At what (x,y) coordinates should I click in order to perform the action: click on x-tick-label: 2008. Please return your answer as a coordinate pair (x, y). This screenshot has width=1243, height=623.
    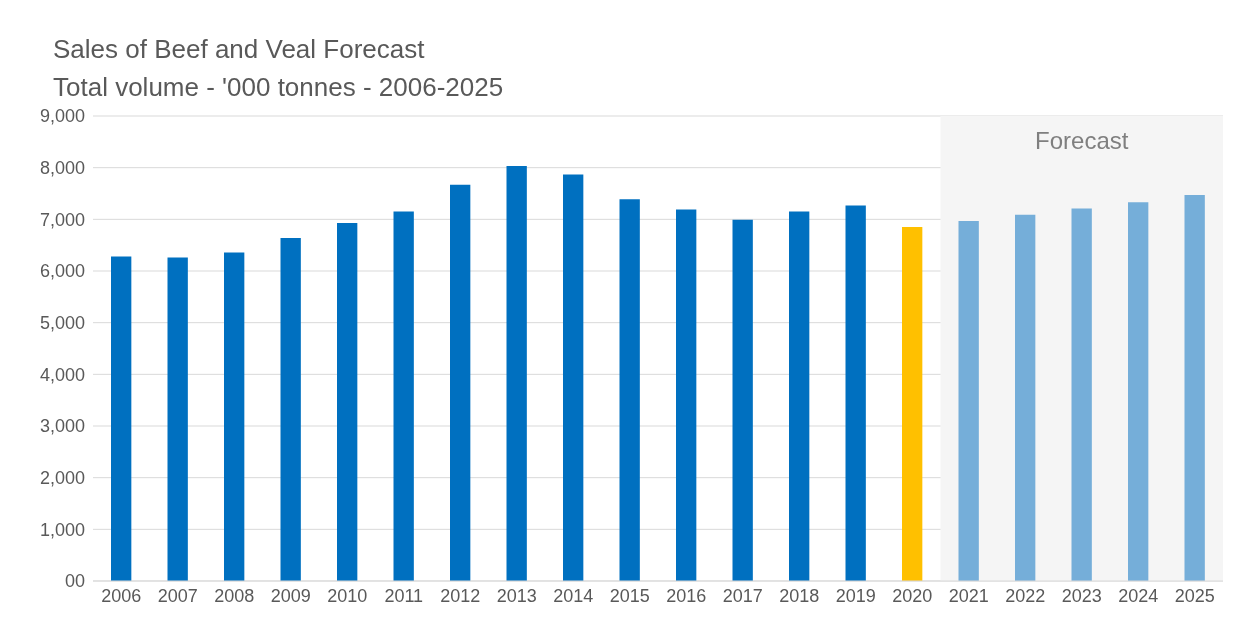
    Looking at the image, I should click on (234, 595).